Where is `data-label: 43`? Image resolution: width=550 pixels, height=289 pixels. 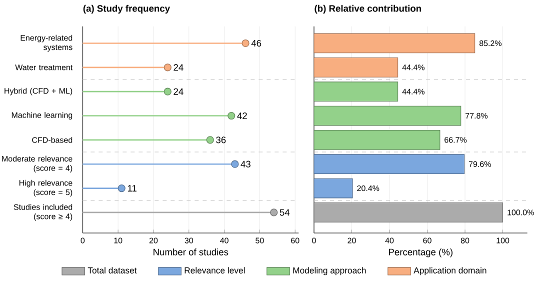
data-label: 43 is located at coordinates (245, 164).